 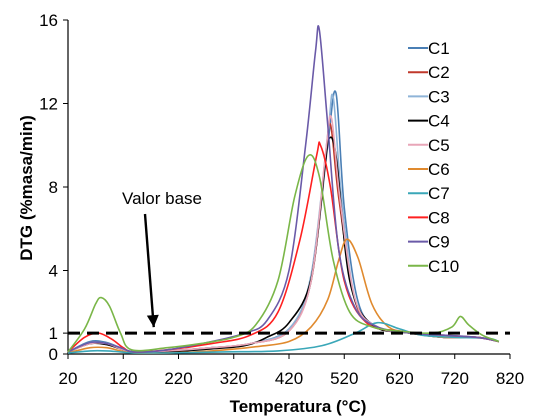 I want to click on x-tick-label: 620, so click(x=399, y=378).